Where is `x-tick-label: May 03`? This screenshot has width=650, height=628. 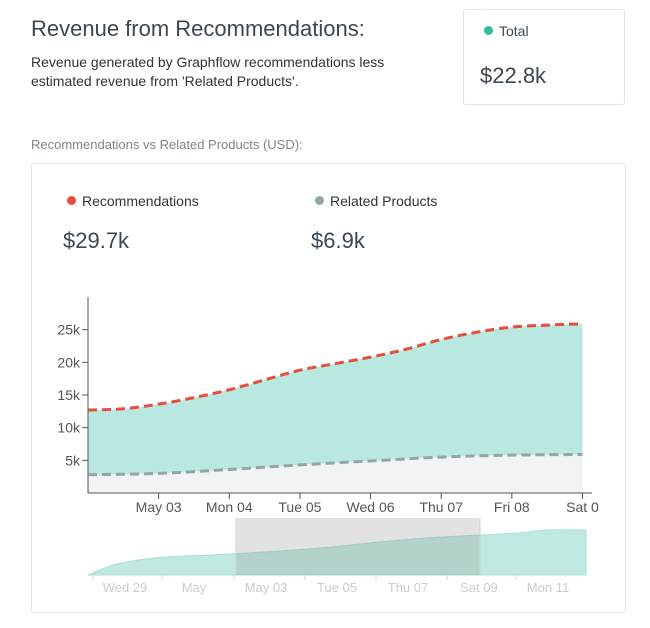
x-tick-label: May 03 is located at coordinates (159, 507).